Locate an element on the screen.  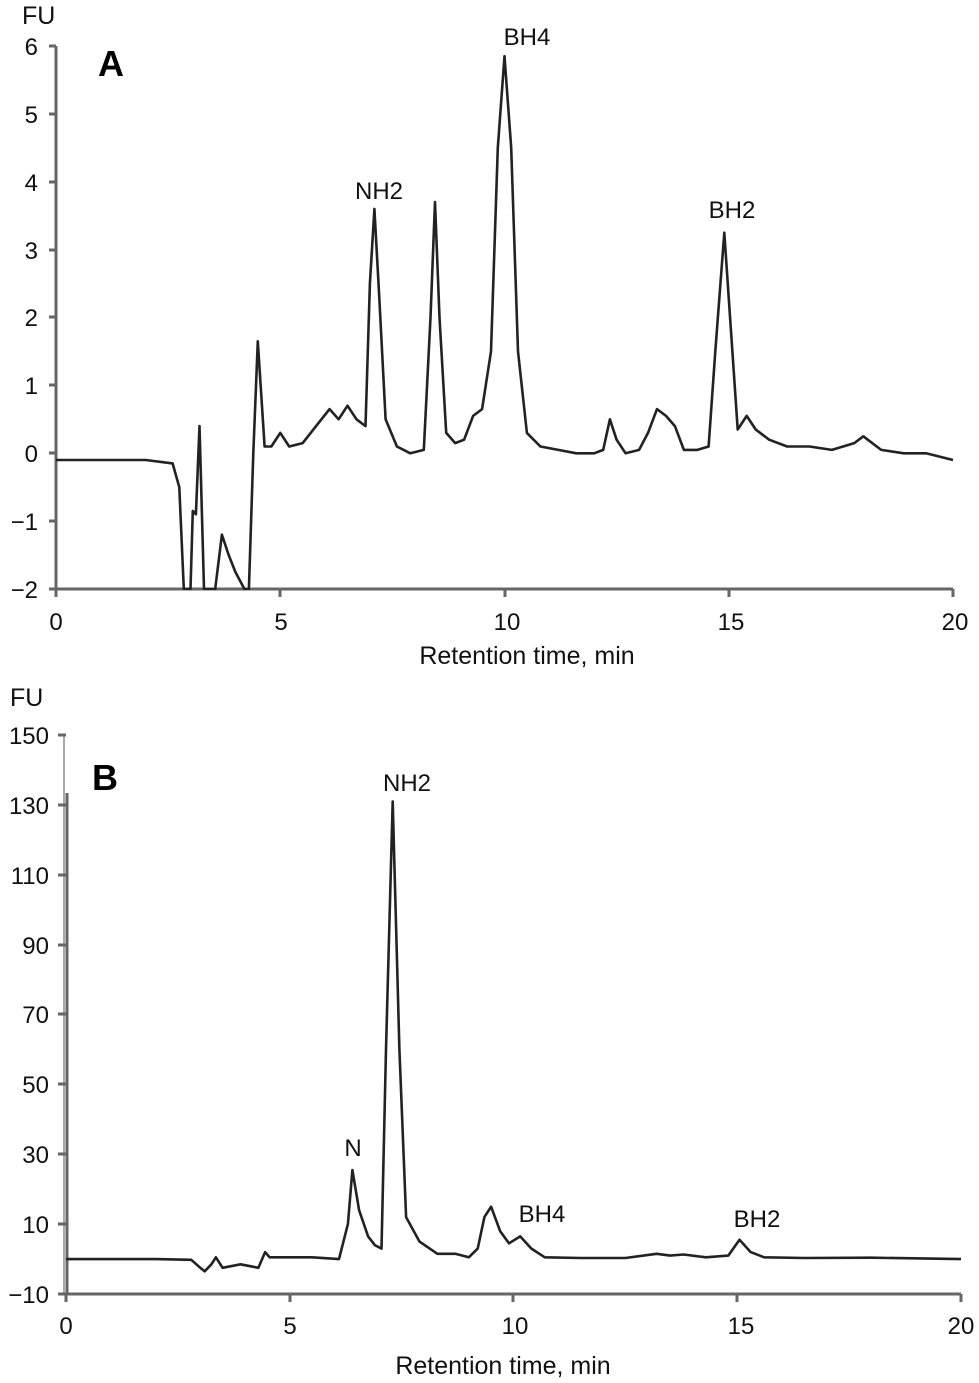
svg-text: 30 is located at coordinates (35, 1155).